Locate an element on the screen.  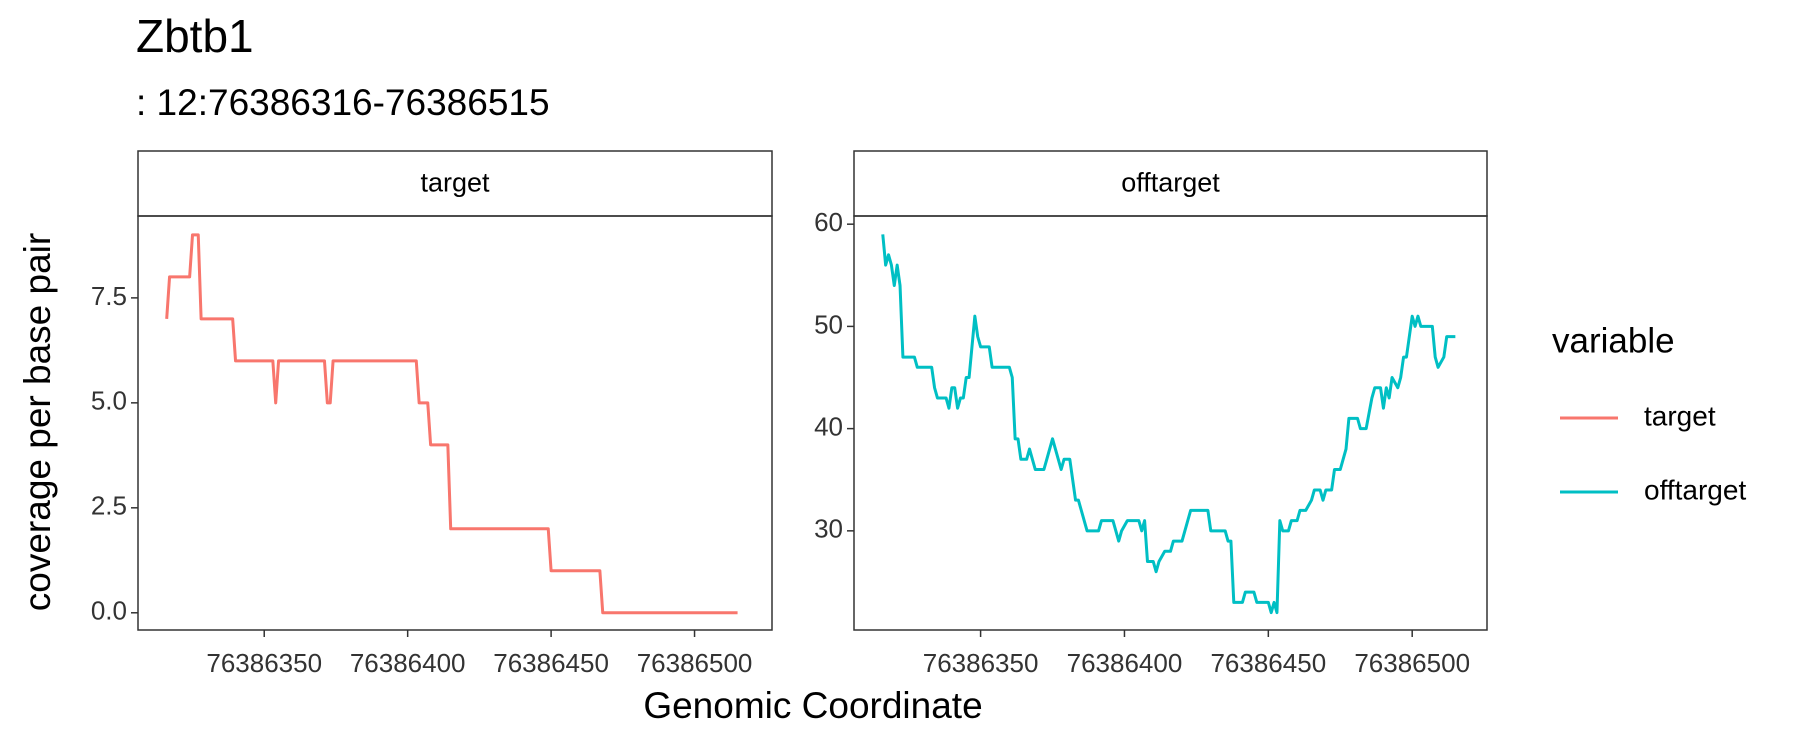
legend-title: variable is located at coordinates (1613, 340).